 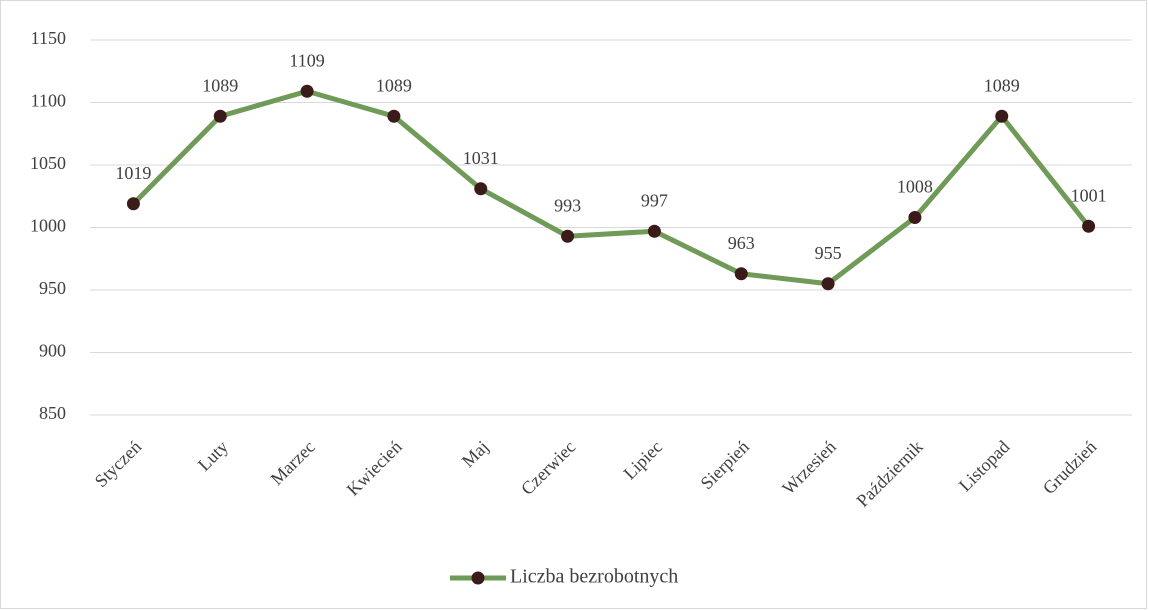 I want to click on data-label: 955, so click(x=828, y=253).